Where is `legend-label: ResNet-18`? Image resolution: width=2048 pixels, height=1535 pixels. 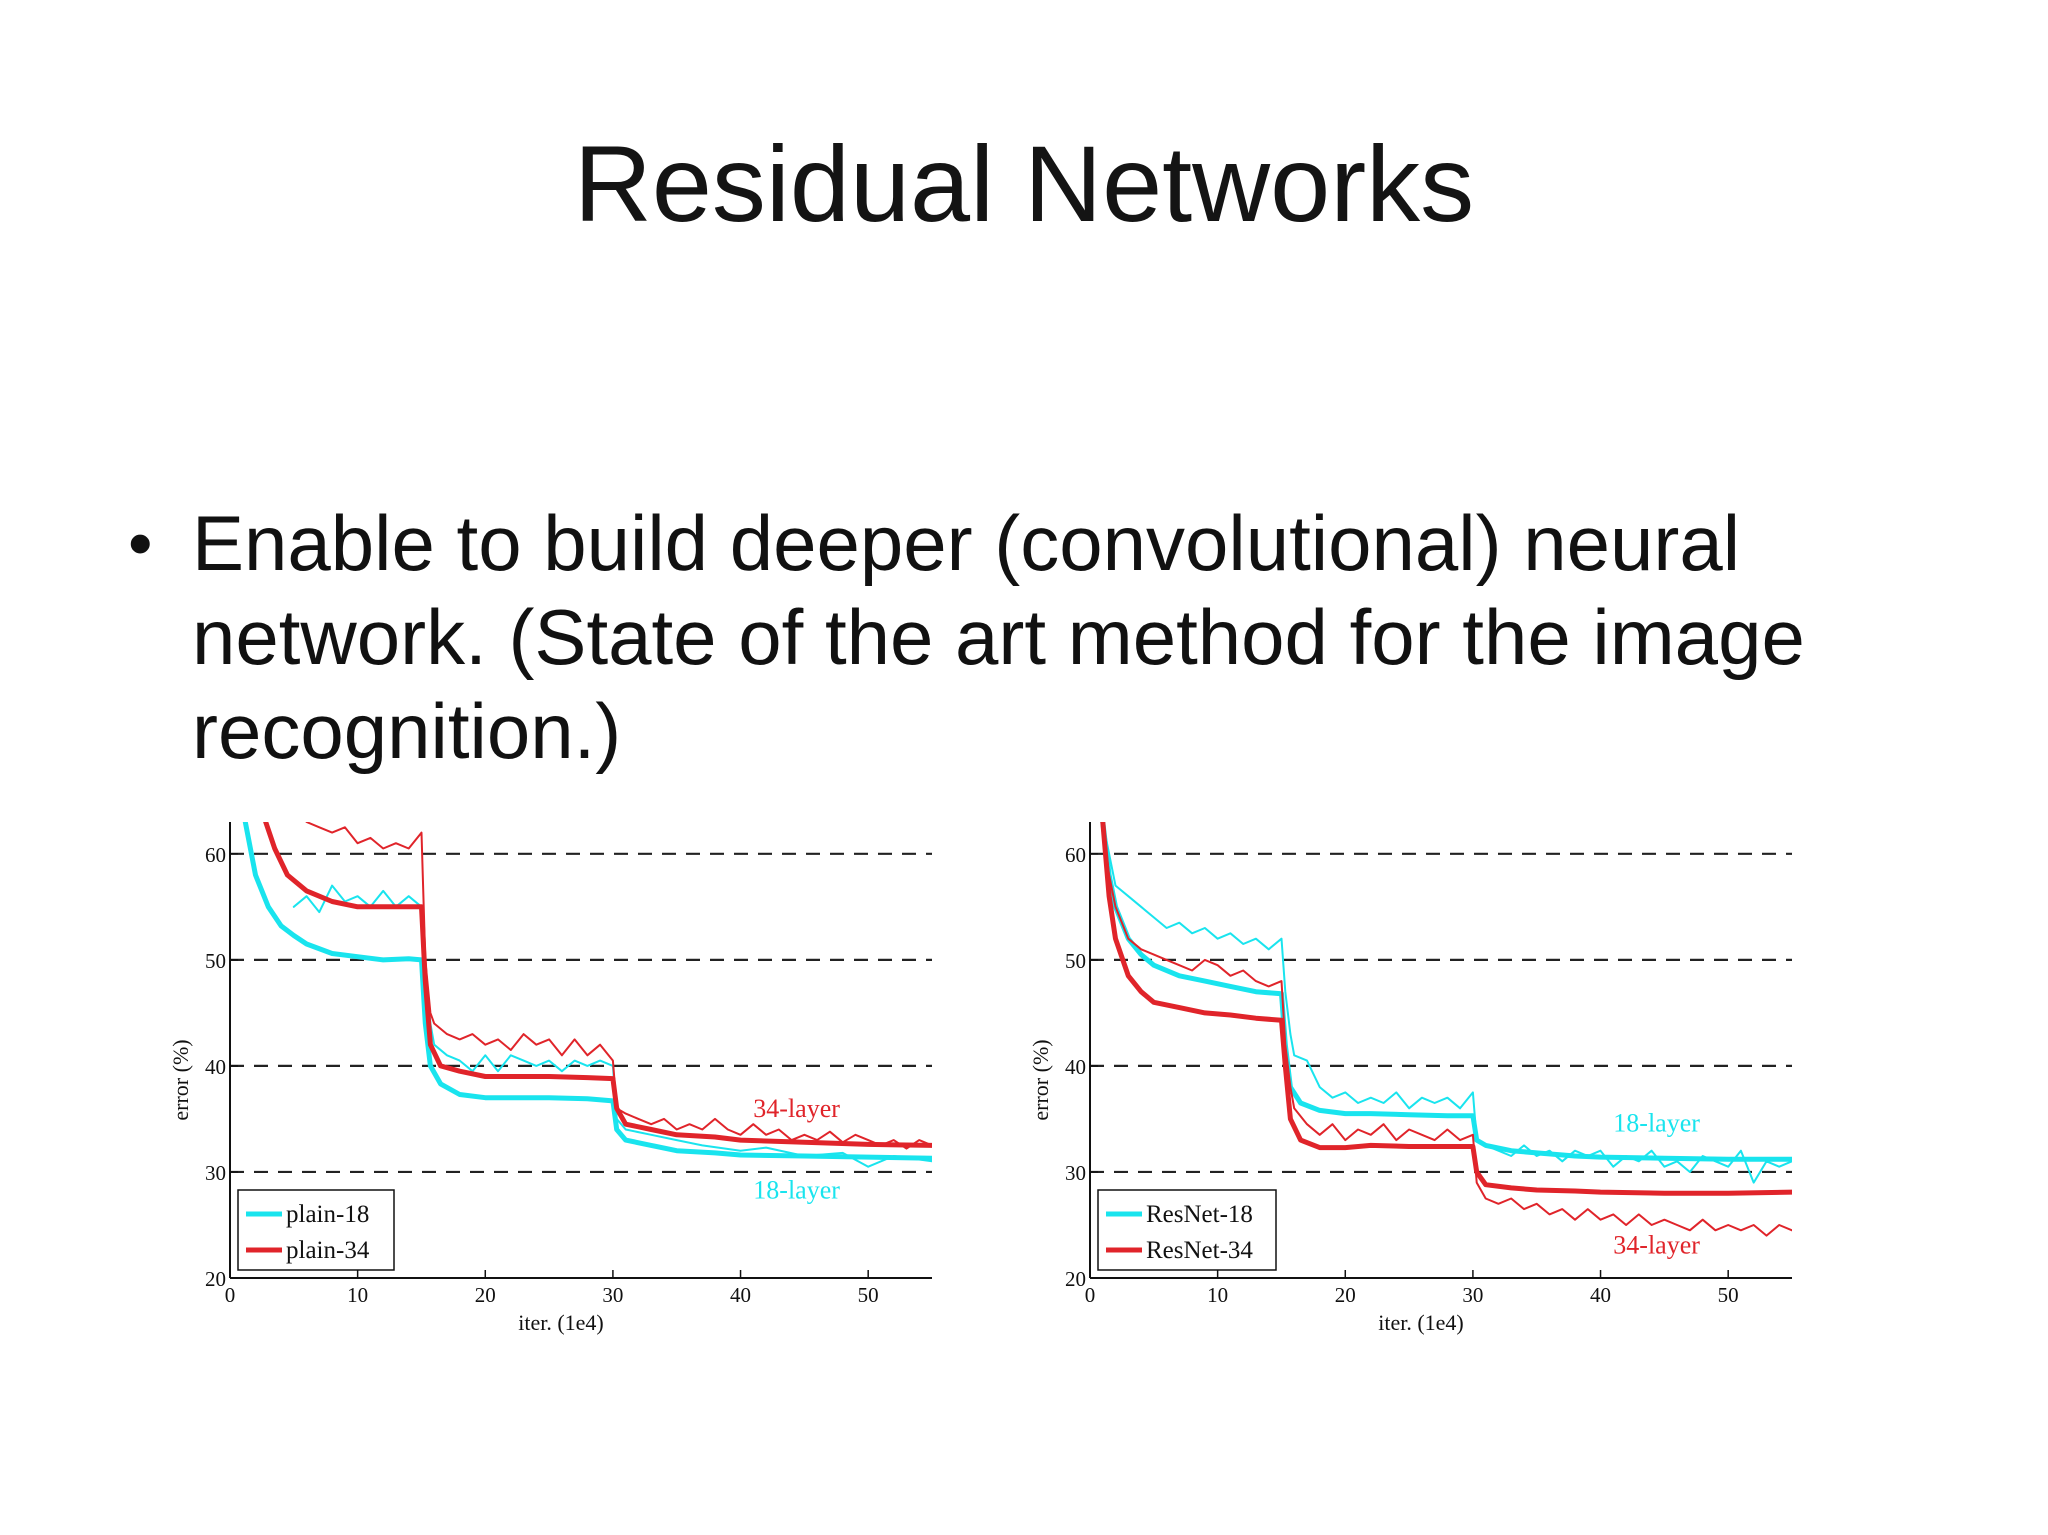 legend-label: ResNet-18 is located at coordinates (1199, 1214).